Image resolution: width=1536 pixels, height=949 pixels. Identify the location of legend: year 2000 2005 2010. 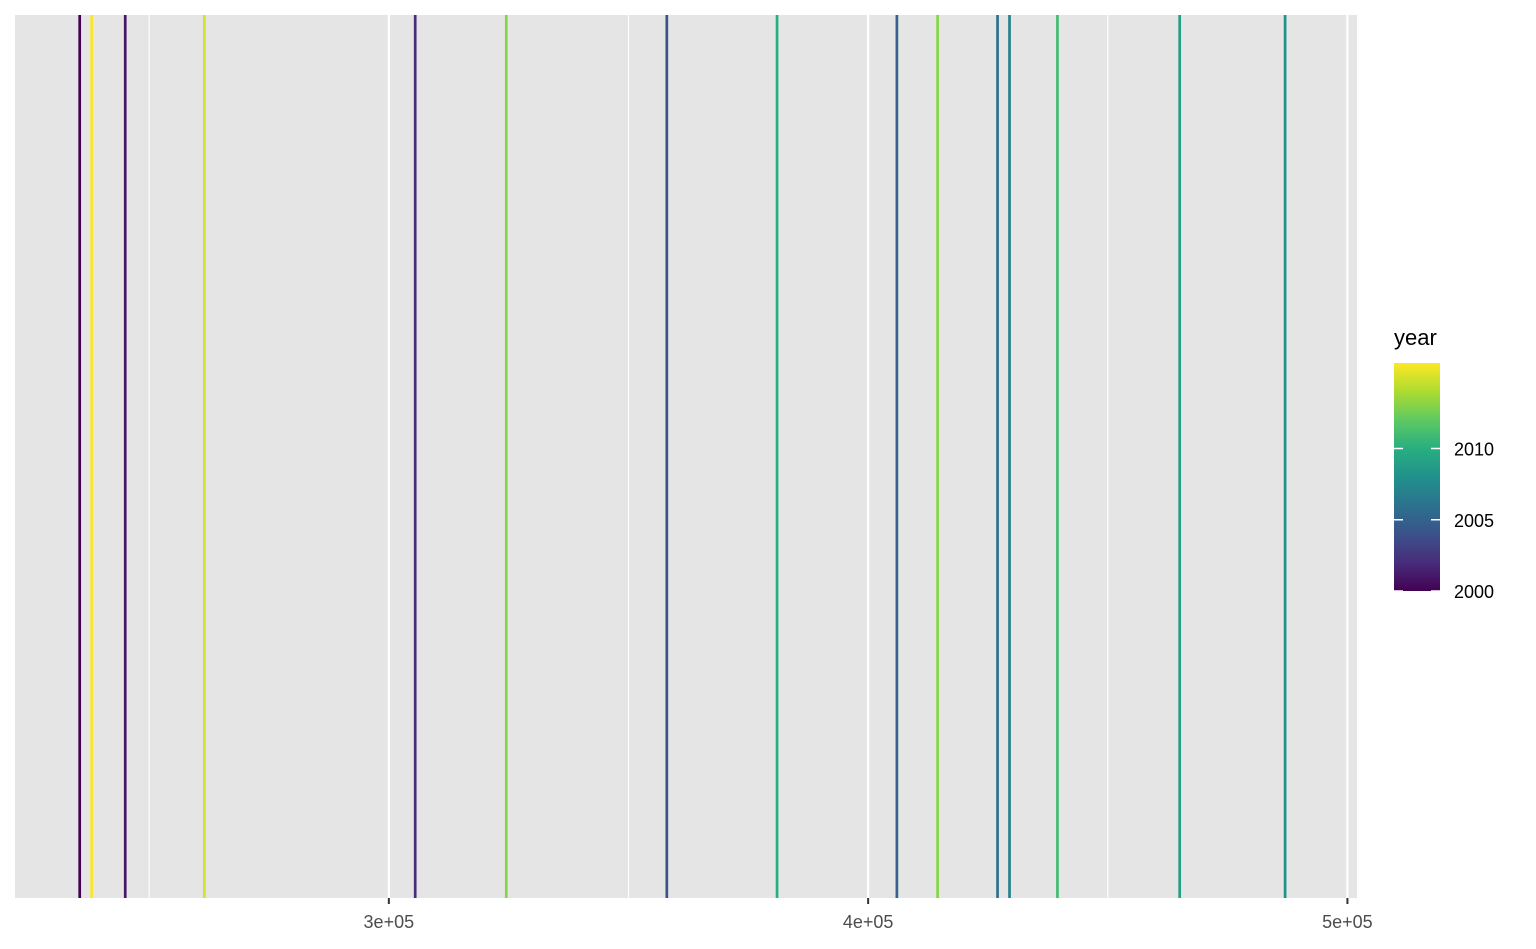
(1444, 463).